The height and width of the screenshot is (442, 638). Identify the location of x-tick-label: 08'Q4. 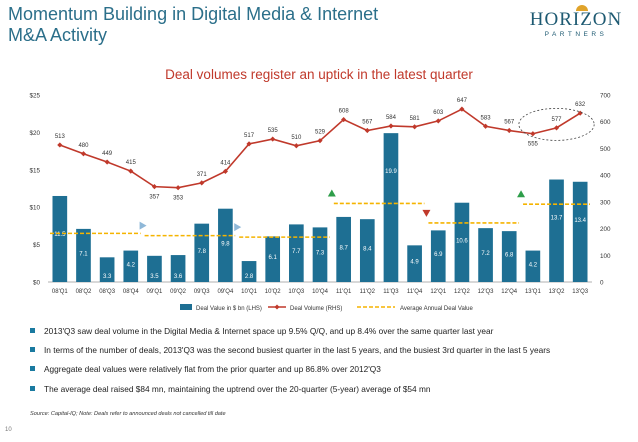
(131, 292).